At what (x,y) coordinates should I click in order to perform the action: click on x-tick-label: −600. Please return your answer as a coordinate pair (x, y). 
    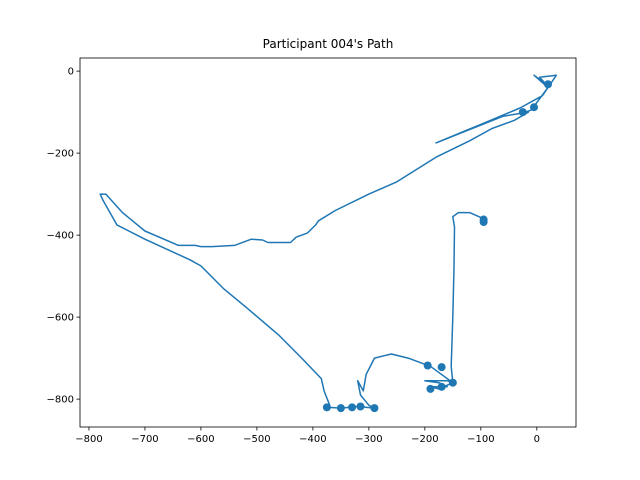
    Looking at the image, I should click on (200, 439).